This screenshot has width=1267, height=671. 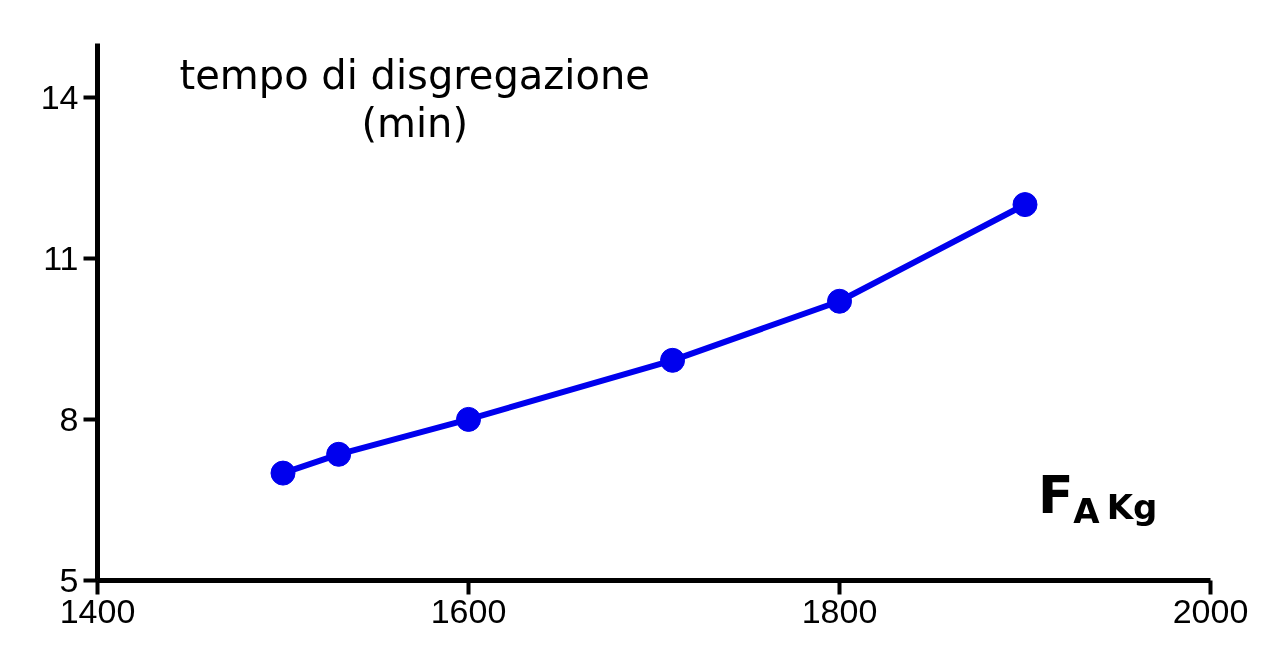 What do you see at coordinates (1210, 610) in the screenshot?
I see `x-tick-label: 2000` at bounding box center [1210, 610].